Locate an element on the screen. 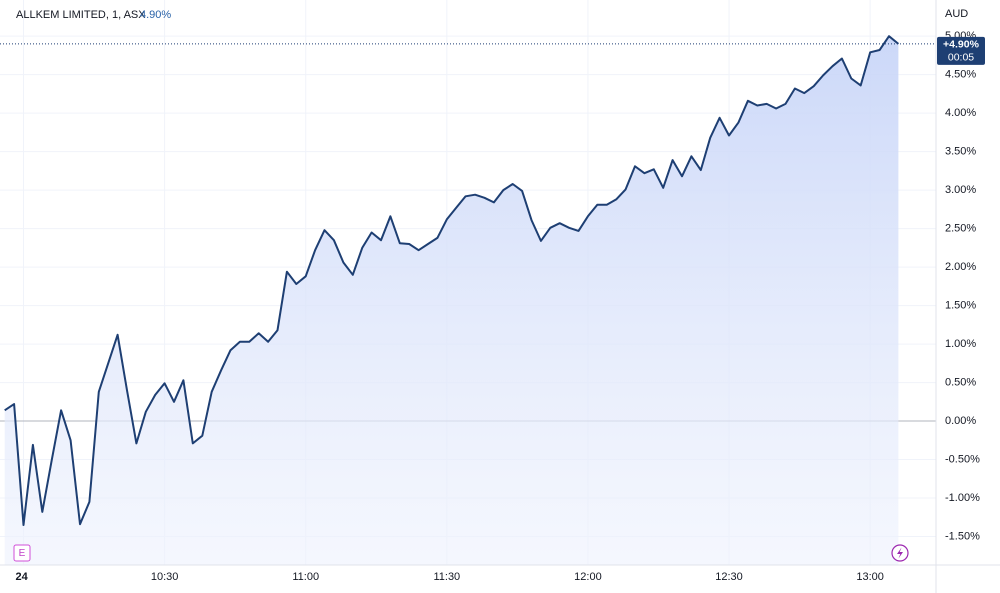  y-tick-label: 1.00% is located at coordinates (960, 344).